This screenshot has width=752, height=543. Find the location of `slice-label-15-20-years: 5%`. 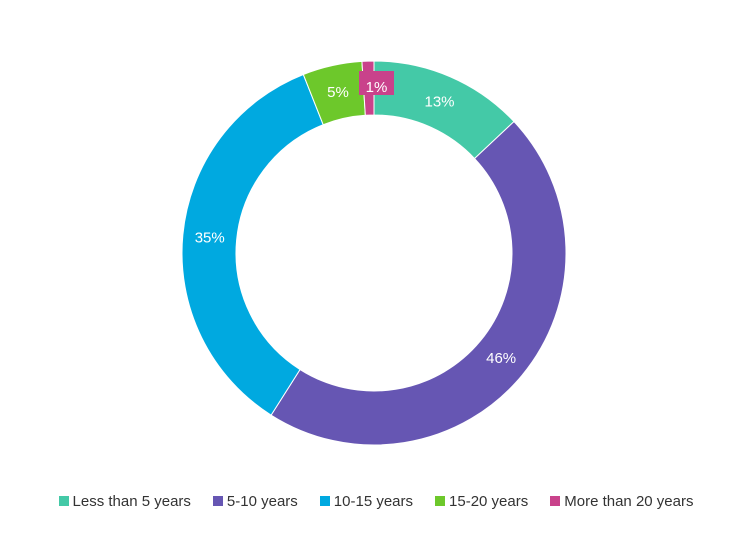

slice-label-15-20-years: 5% is located at coordinates (338, 92).